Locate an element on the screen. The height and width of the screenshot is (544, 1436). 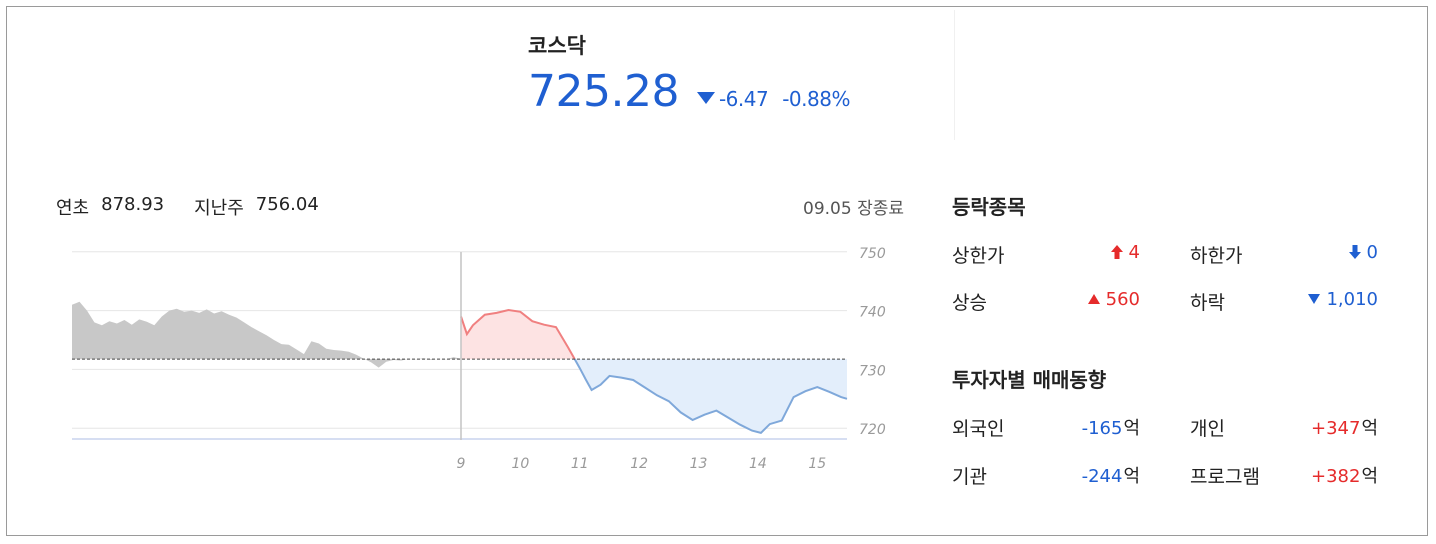
rise-label: 상승 is located at coordinates (969, 303).